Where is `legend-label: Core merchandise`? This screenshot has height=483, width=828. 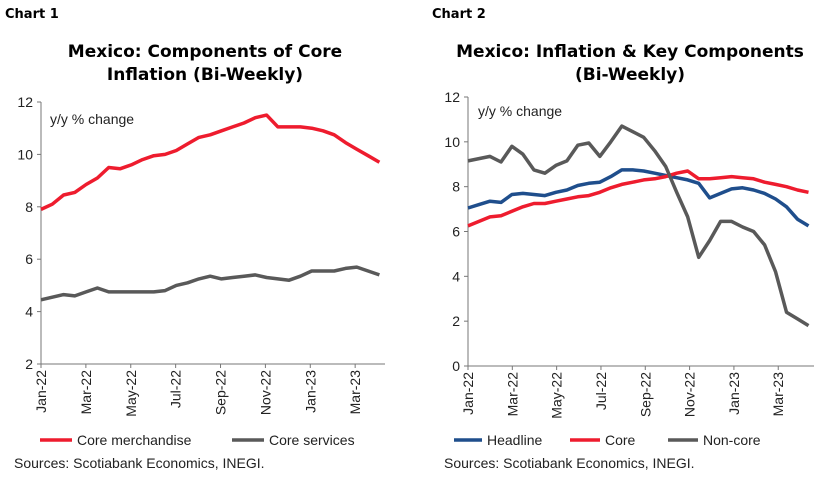 legend-label: Core merchandise is located at coordinates (134, 440).